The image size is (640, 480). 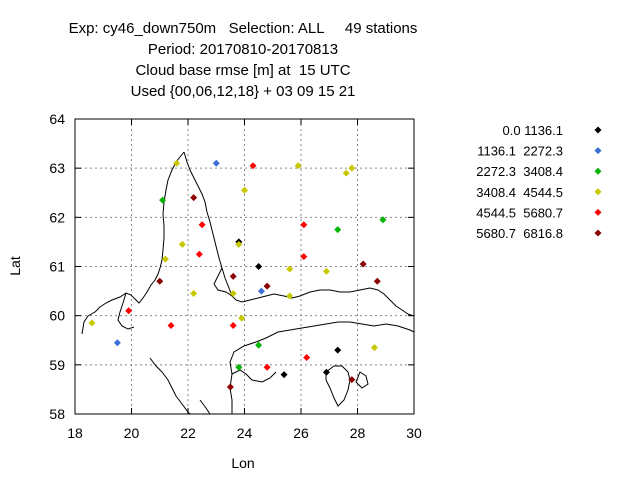 I want to click on x-tick-label: 24, so click(x=245, y=433).